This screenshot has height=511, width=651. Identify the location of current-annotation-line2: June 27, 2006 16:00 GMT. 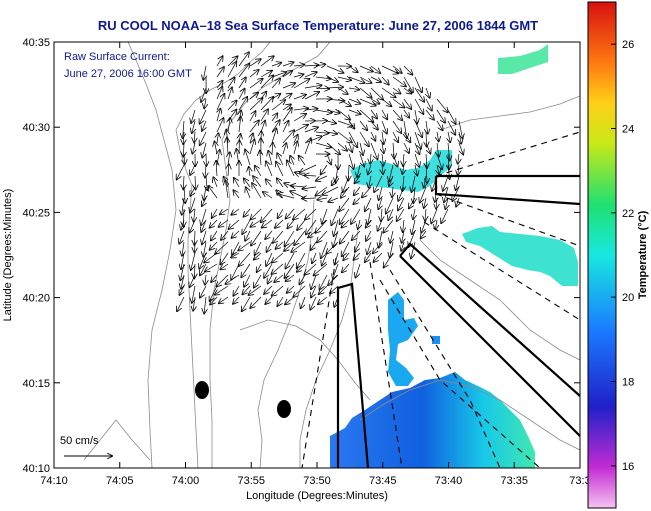
(128, 74).